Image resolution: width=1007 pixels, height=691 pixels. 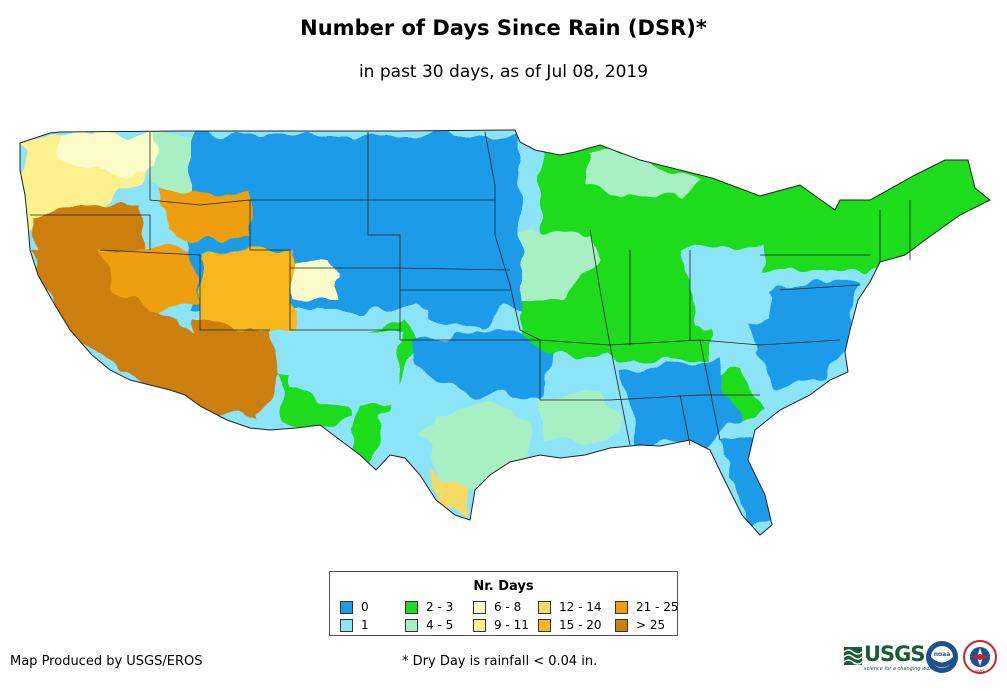 What do you see at coordinates (895, 654) in the screenshot?
I see `usgs-logo-text: USGS` at bounding box center [895, 654].